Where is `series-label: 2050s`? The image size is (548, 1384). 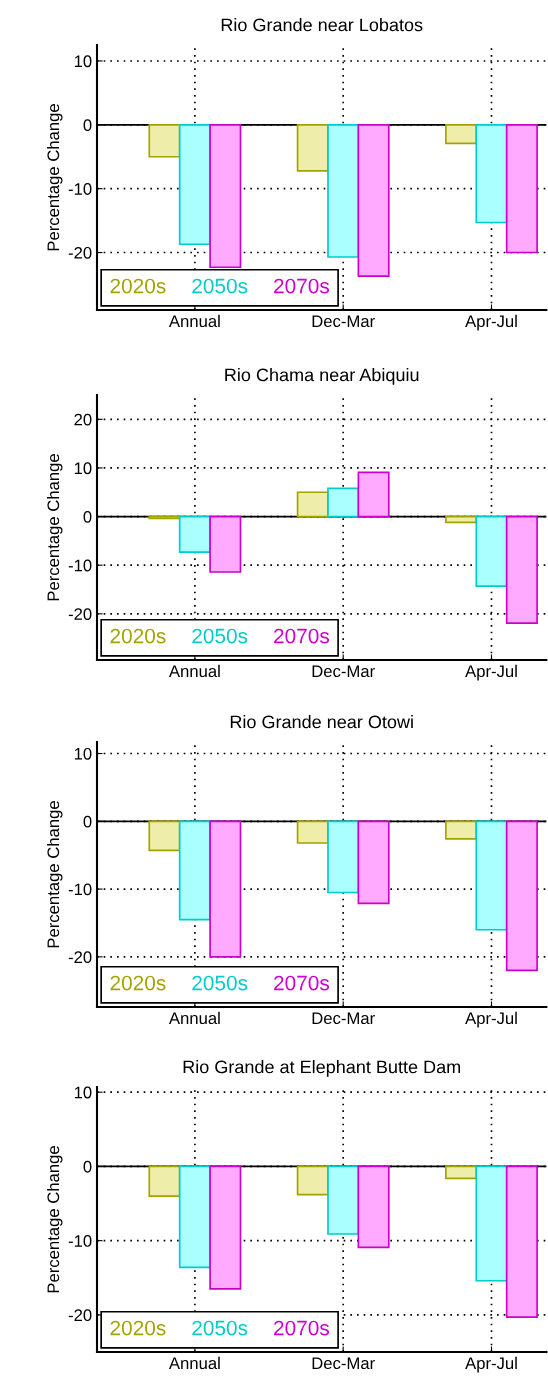 series-label: 2050s is located at coordinates (220, 286).